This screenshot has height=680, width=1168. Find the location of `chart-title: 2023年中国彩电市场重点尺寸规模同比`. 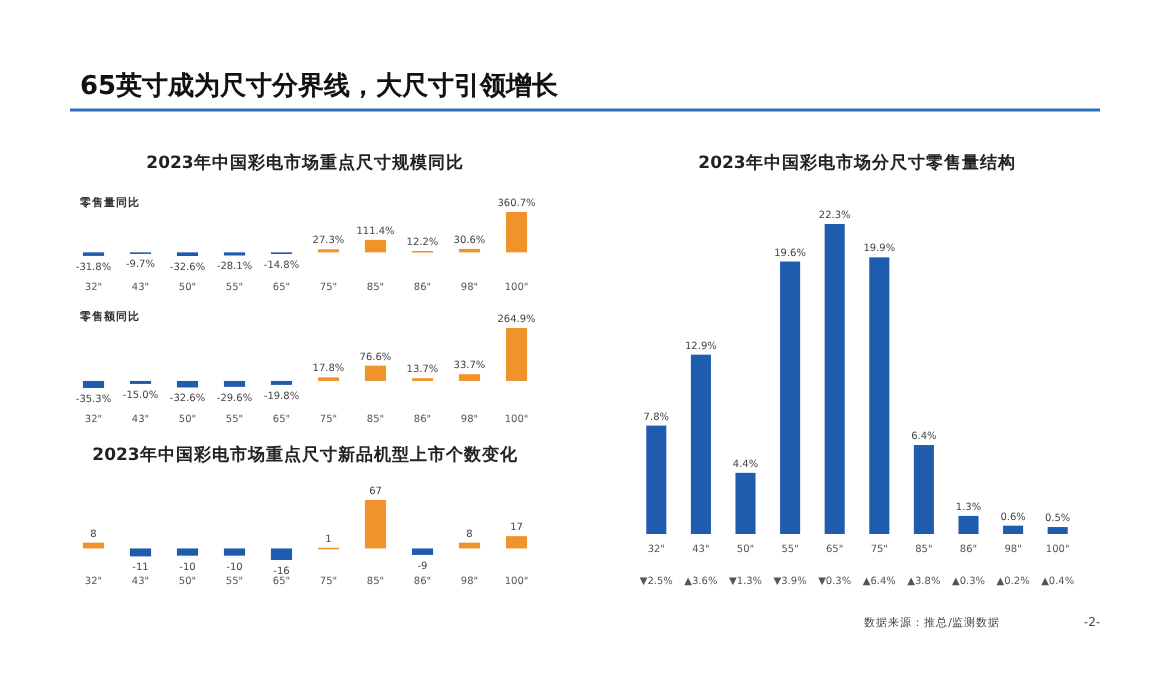

chart-title: 2023年中国彩电市场重点尺寸规模同比 is located at coordinates (305, 163).